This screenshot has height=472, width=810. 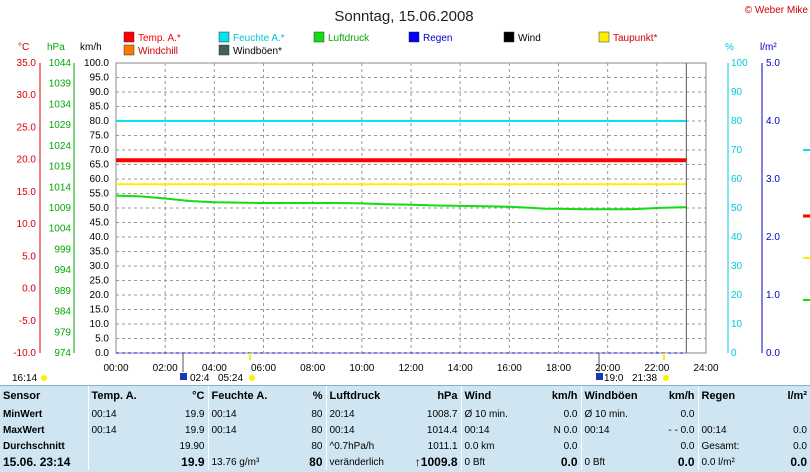 I want to click on stats-avg-temp-time, so click(x=123, y=446).